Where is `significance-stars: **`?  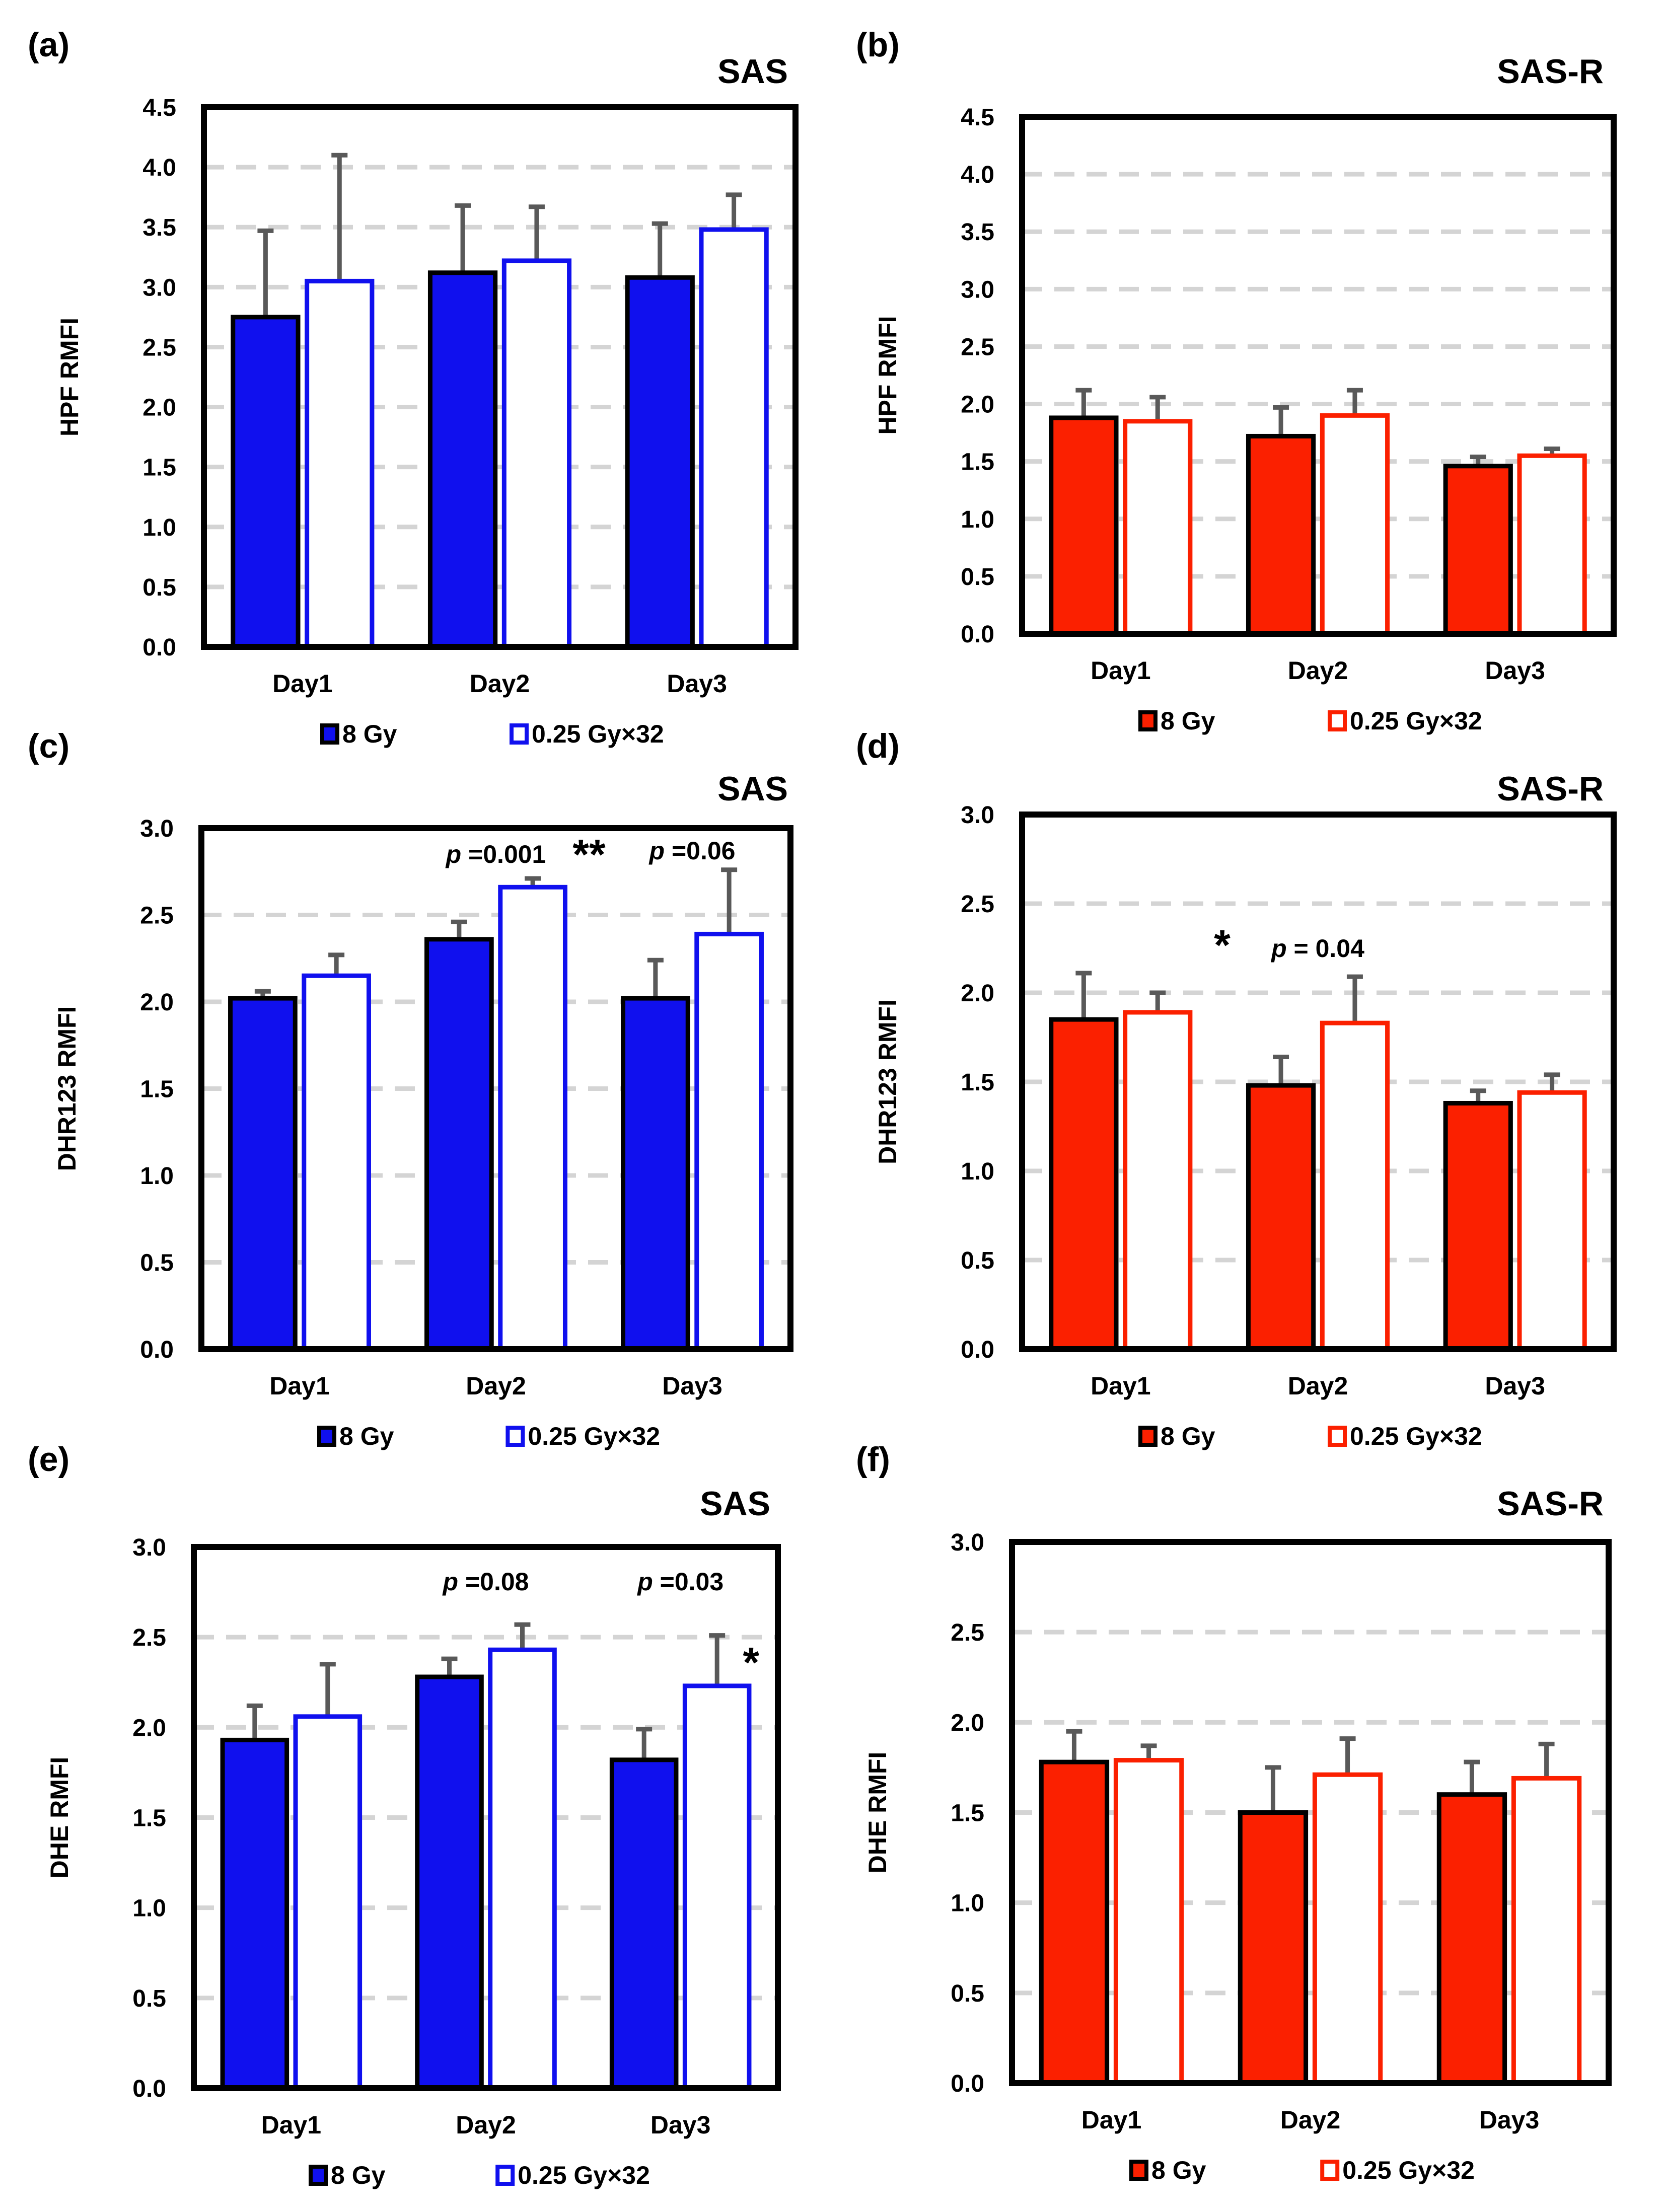
significance-stars: ** is located at coordinates (589, 854).